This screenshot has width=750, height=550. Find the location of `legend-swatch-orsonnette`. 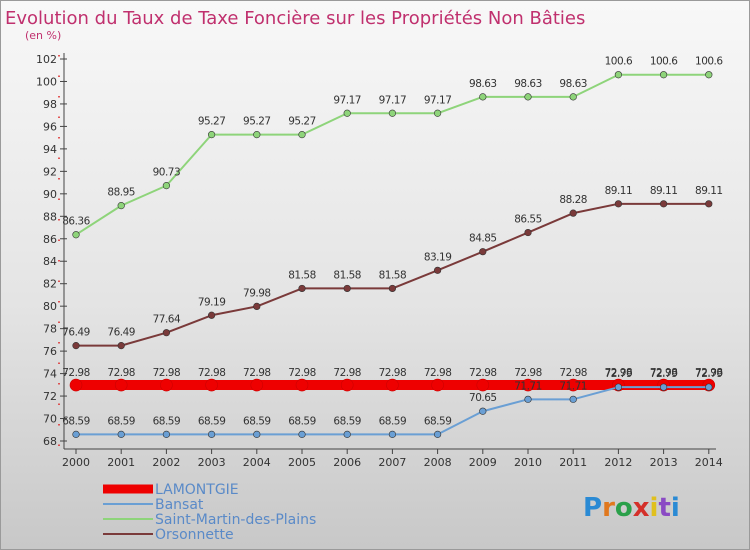

legend-swatch-orsonnette is located at coordinates (128, 534).